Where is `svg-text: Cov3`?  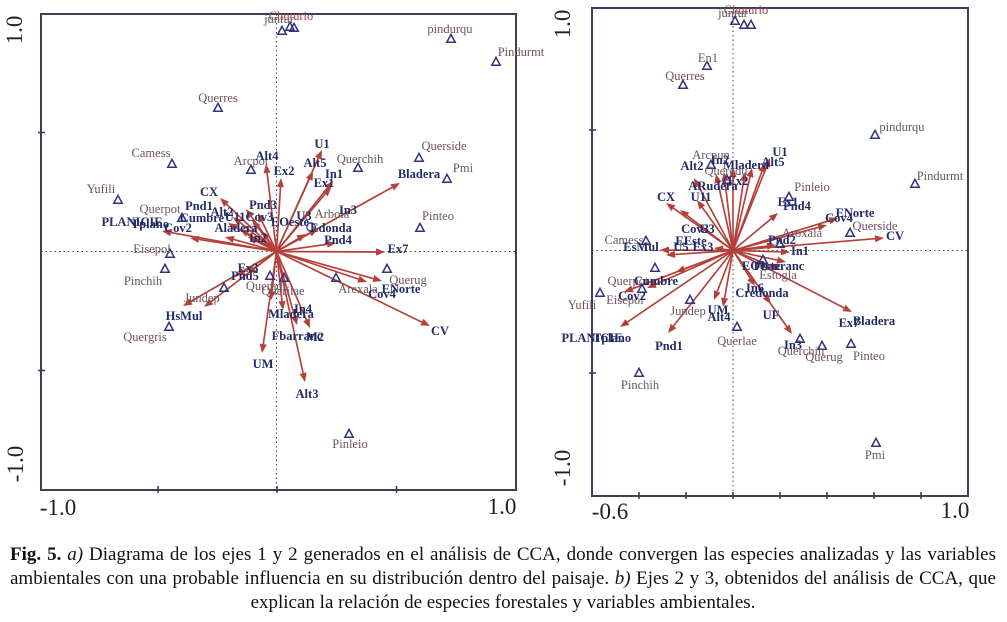
svg-text: Cov3 is located at coordinates (695, 229).